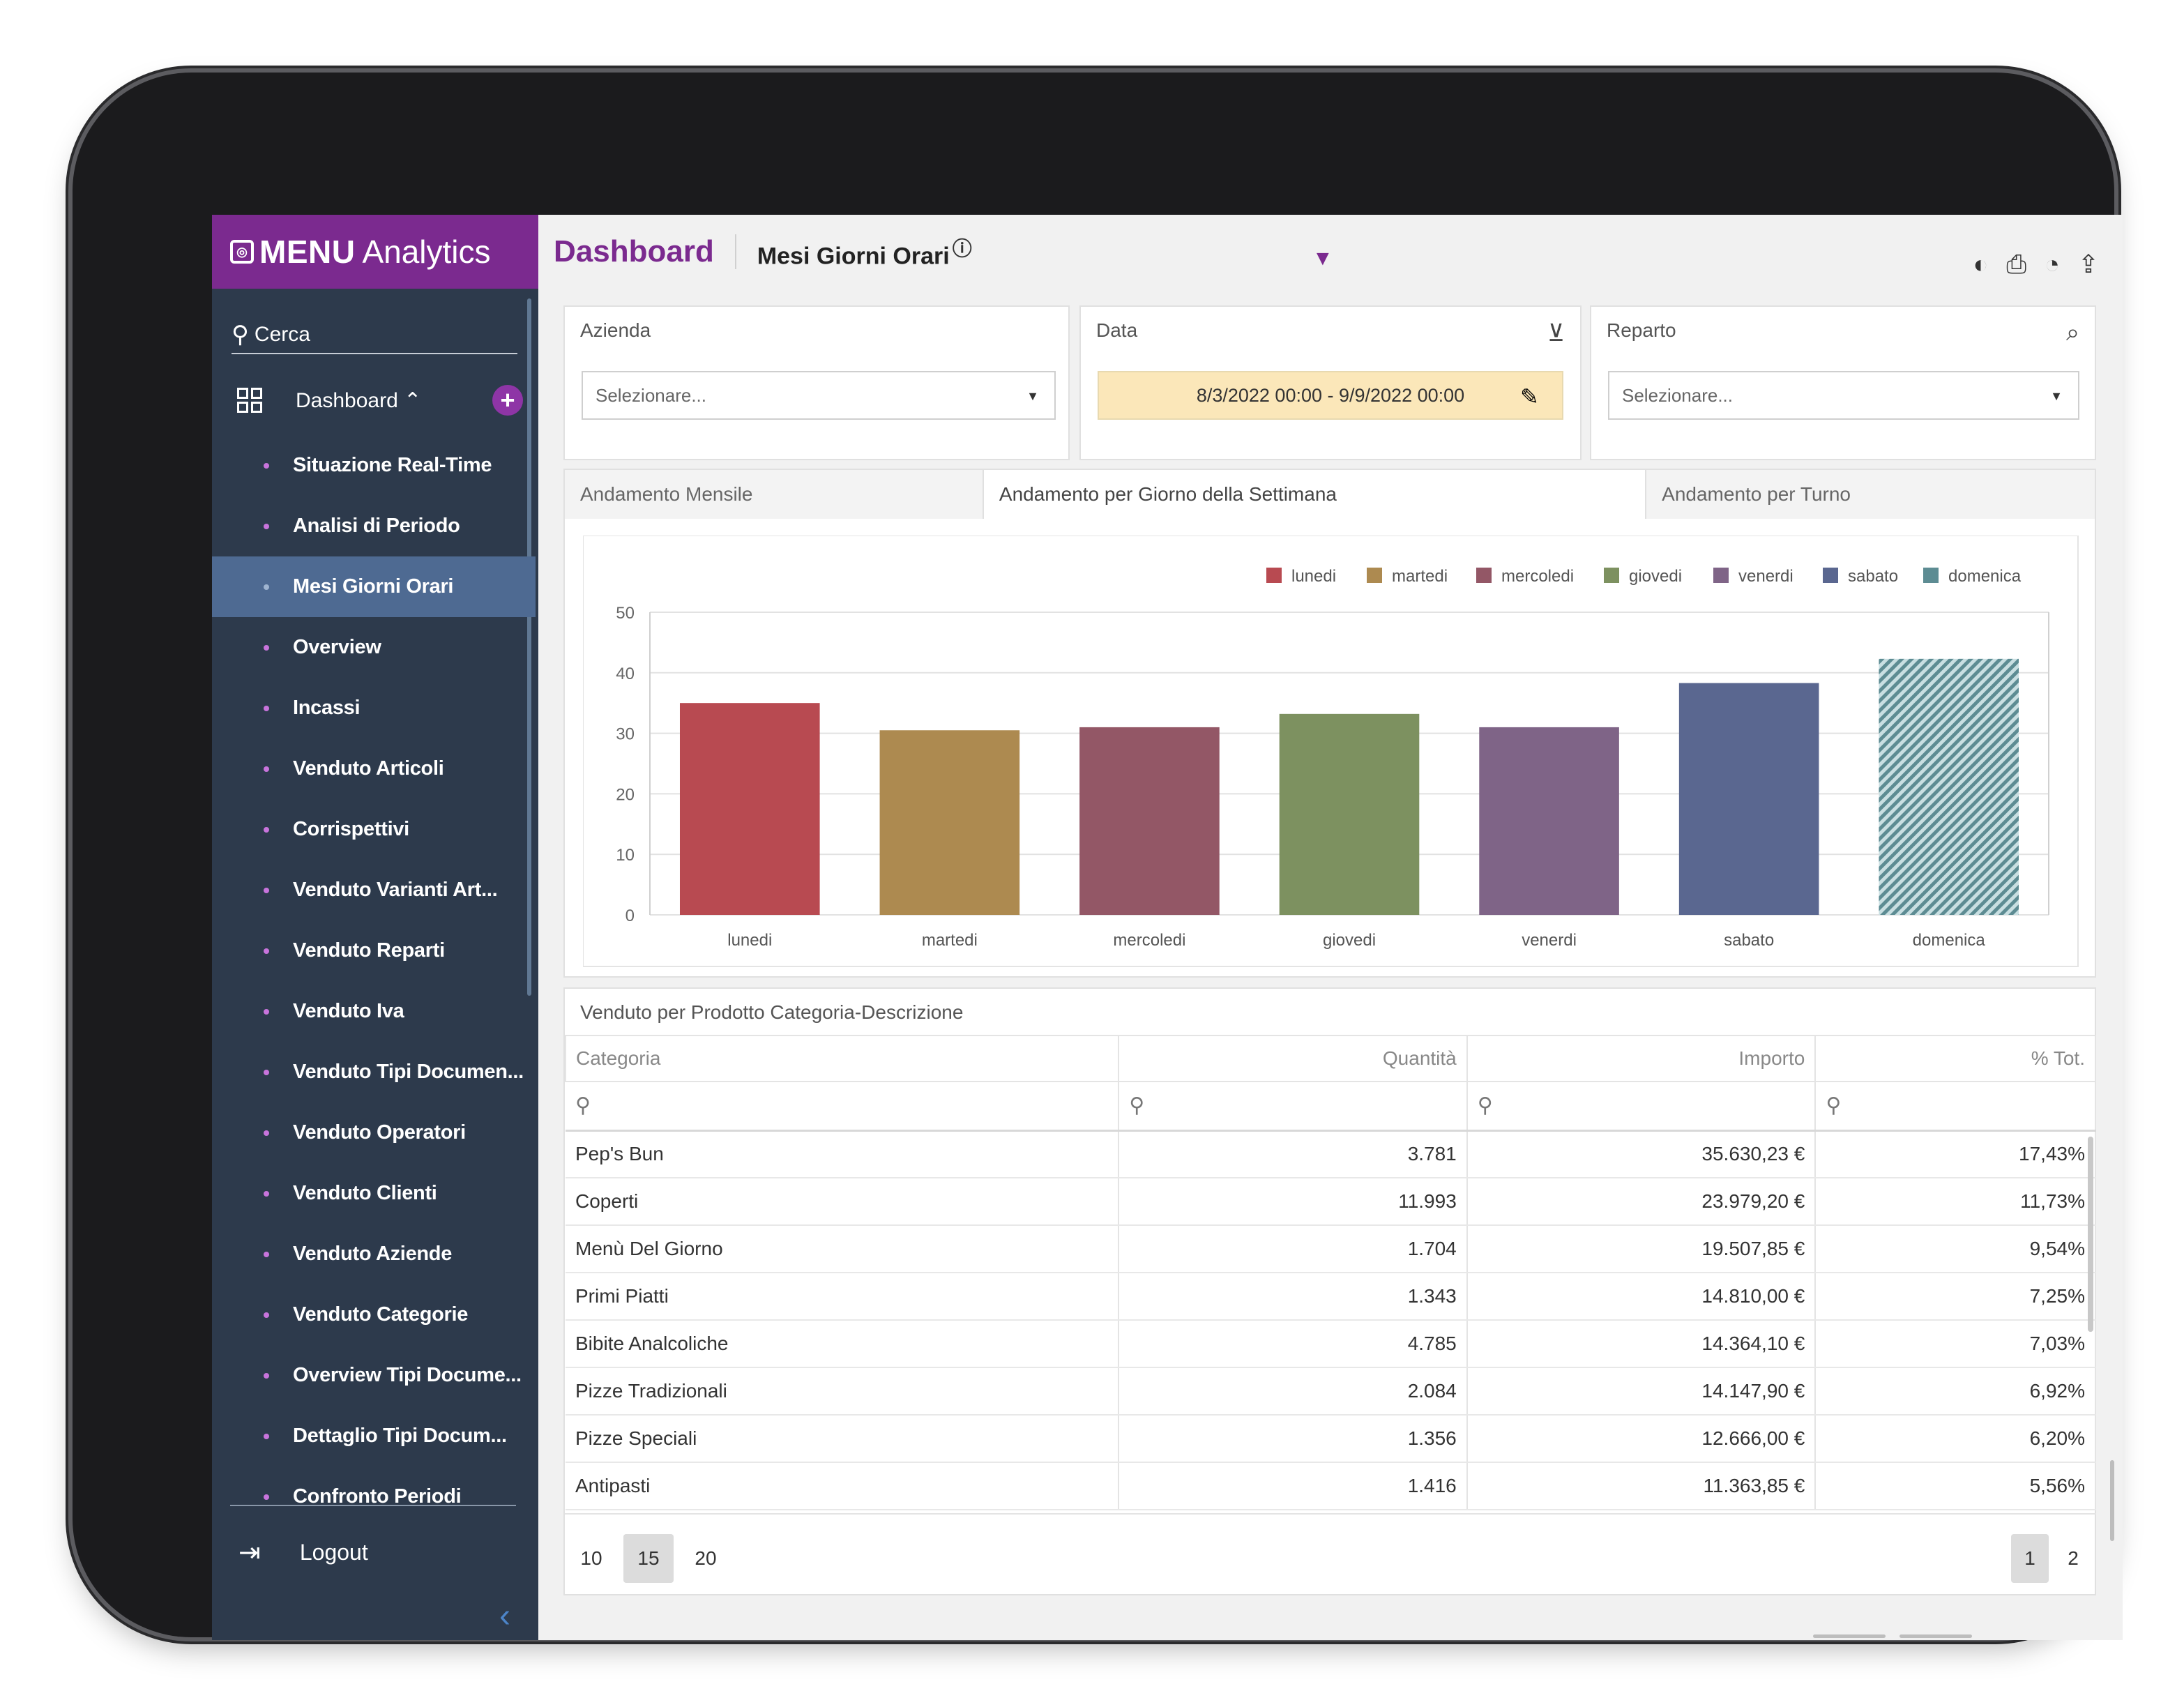  What do you see at coordinates (374, 335) in the screenshot?
I see `sidebar-search: ⚲ Cerca` at bounding box center [374, 335].